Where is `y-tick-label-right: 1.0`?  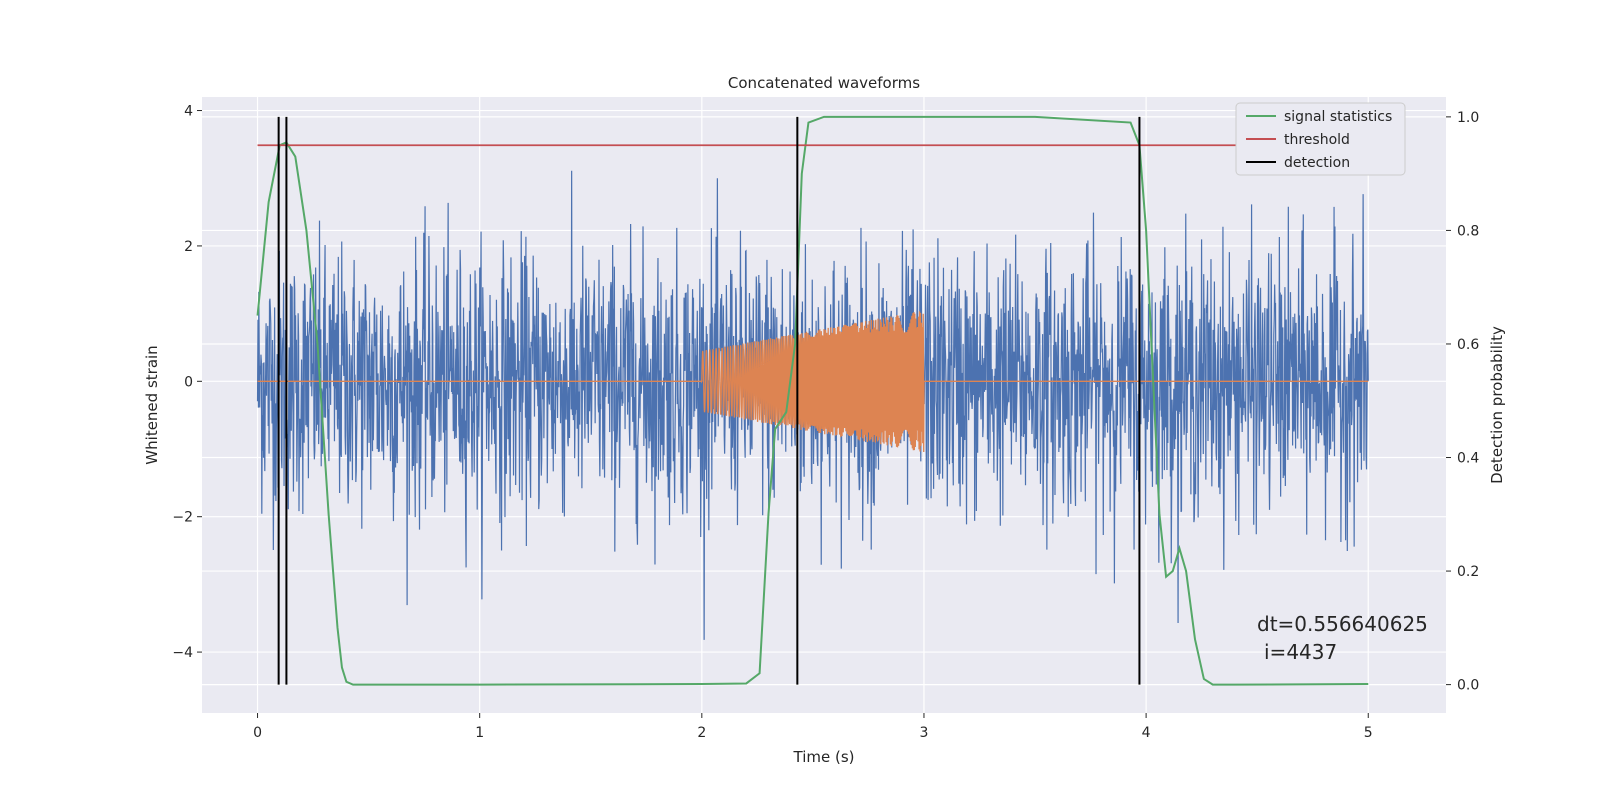
y-tick-label-right: 1.0 is located at coordinates (1468, 118).